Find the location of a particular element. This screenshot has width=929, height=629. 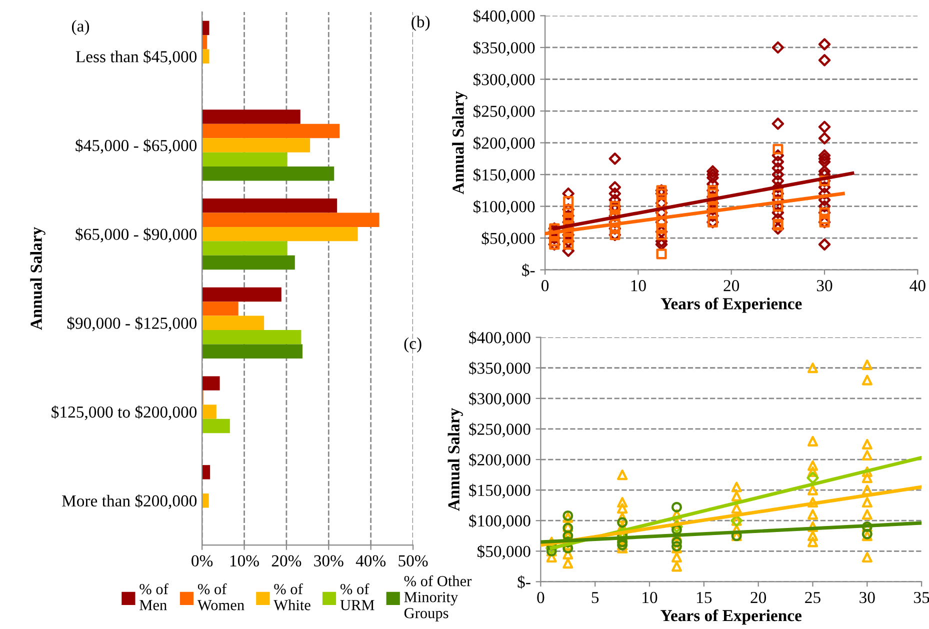

y-tick-label: $125,000 to $200,000 is located at coordinates (124, 412).